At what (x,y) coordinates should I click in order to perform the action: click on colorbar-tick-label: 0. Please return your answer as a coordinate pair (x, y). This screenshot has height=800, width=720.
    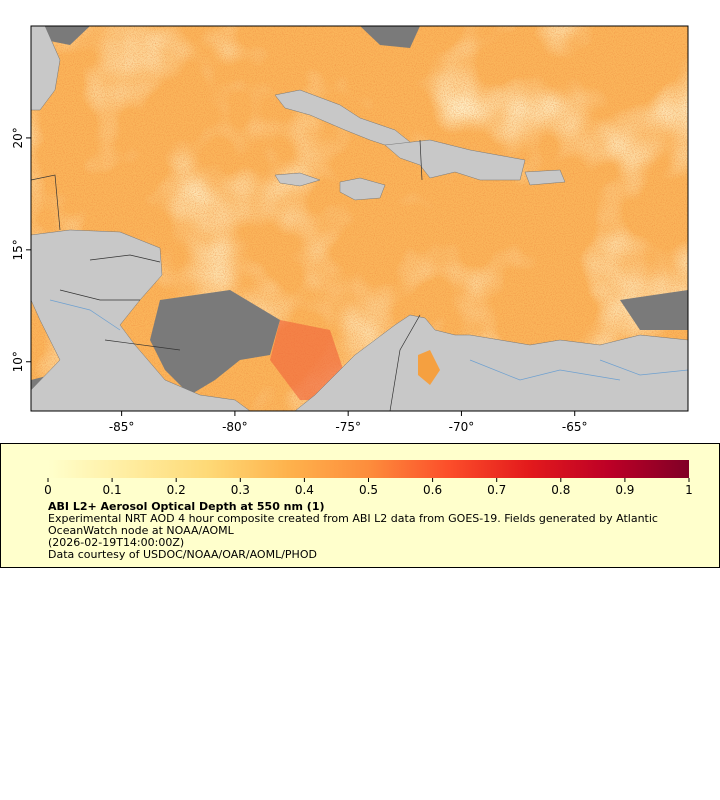
    Looking at the image, I should click on (48, 490).